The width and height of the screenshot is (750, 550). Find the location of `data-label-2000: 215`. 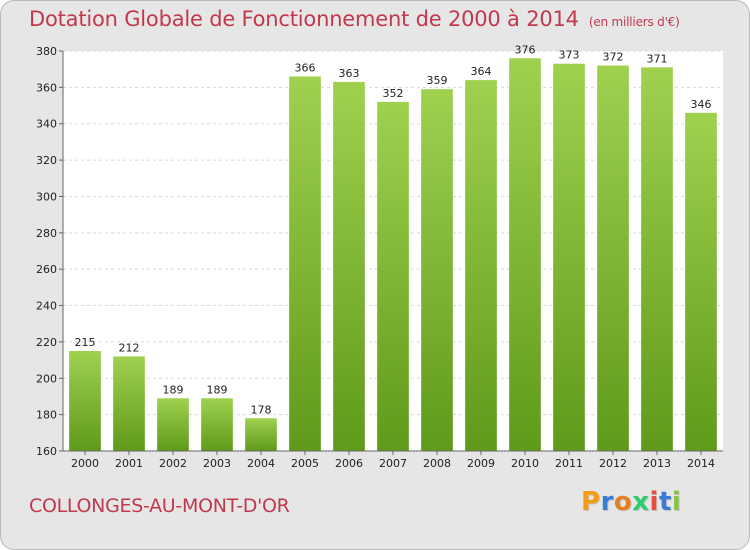

data-label-2000: 215 is located at coordinates (85, 342).